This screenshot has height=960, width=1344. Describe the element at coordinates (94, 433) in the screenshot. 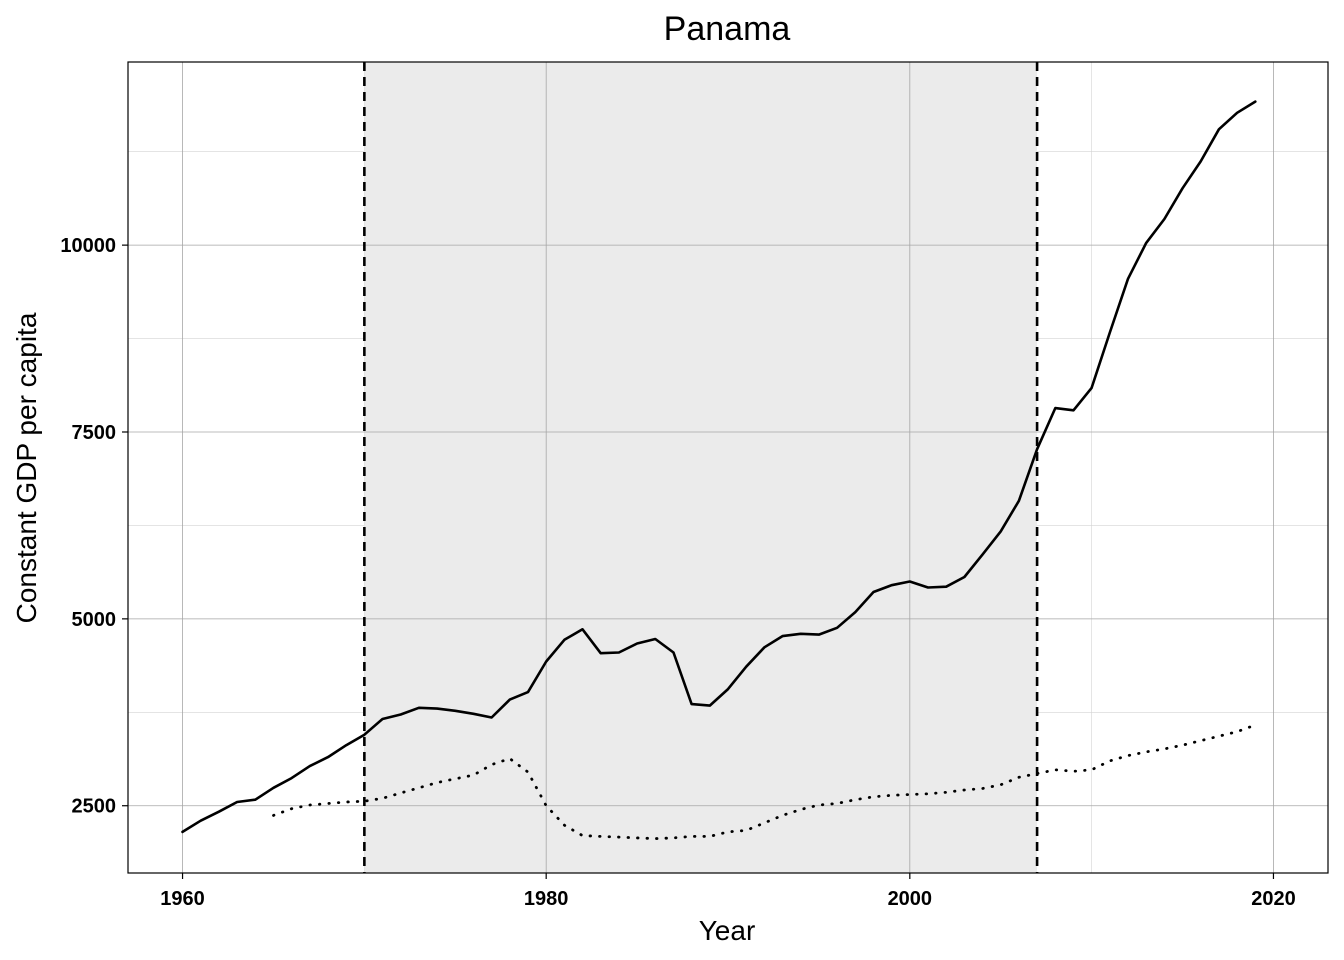

I see `y-tick-label: 7500` at that location.